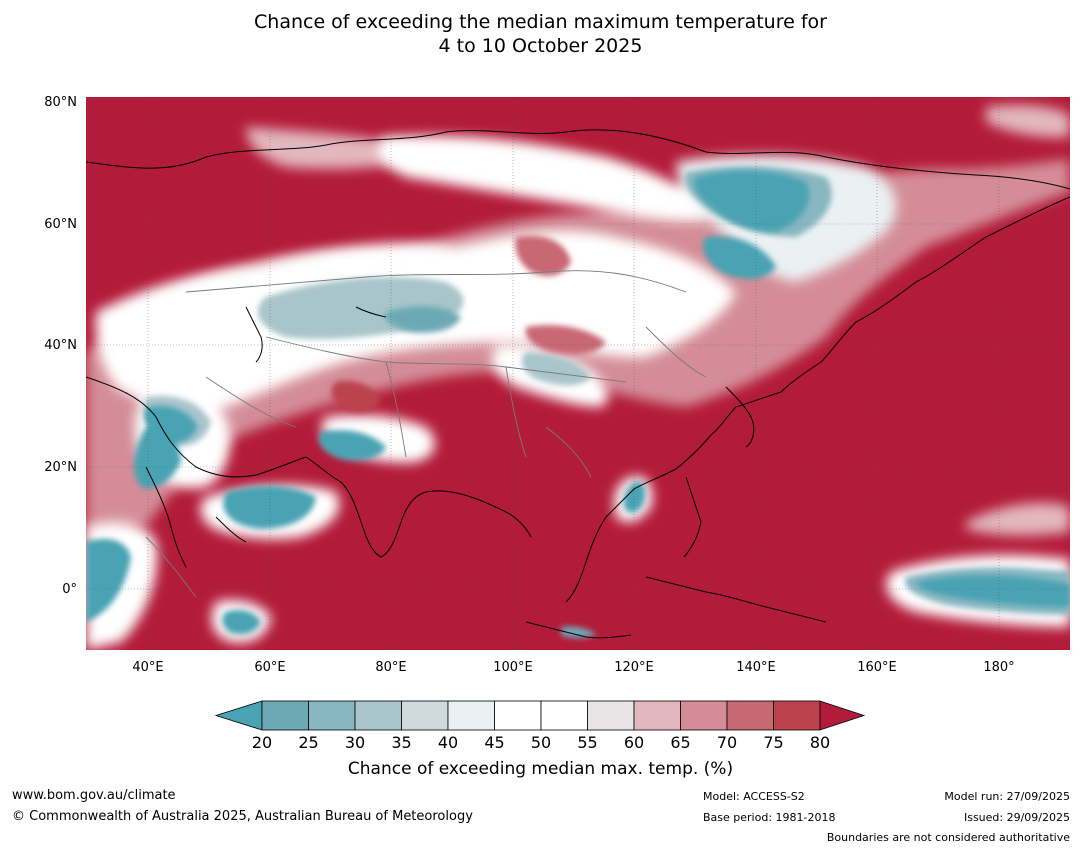  I want to click on colorbar-tick-label: 40, so click(448, 742).